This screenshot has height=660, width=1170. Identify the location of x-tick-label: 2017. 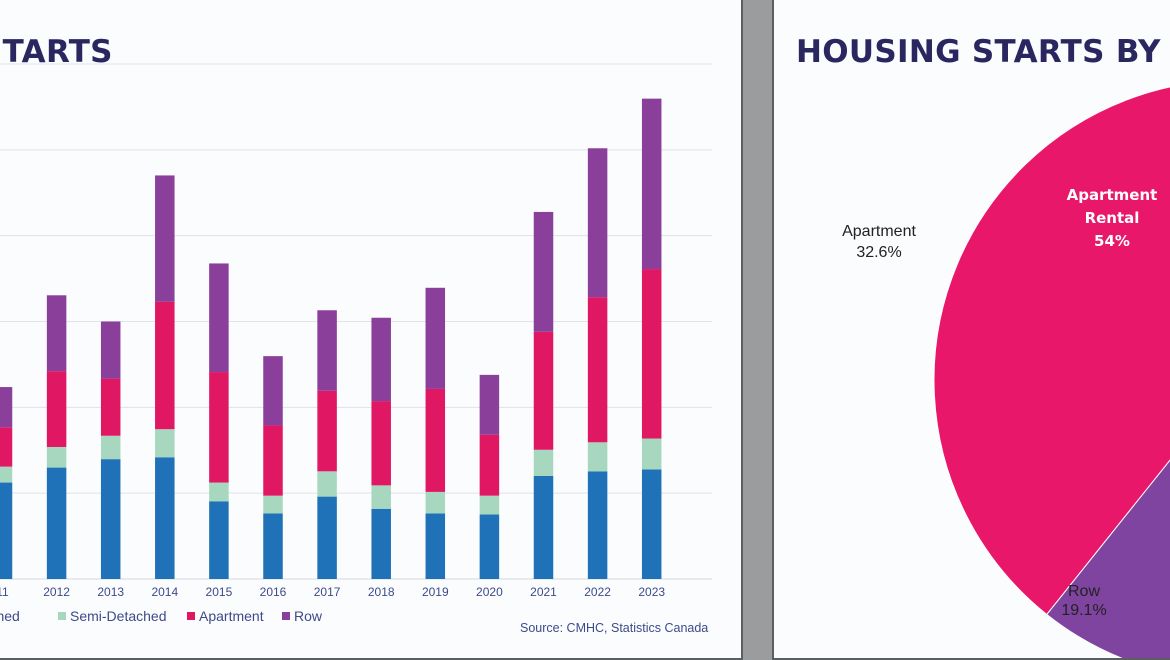
(327, 592).